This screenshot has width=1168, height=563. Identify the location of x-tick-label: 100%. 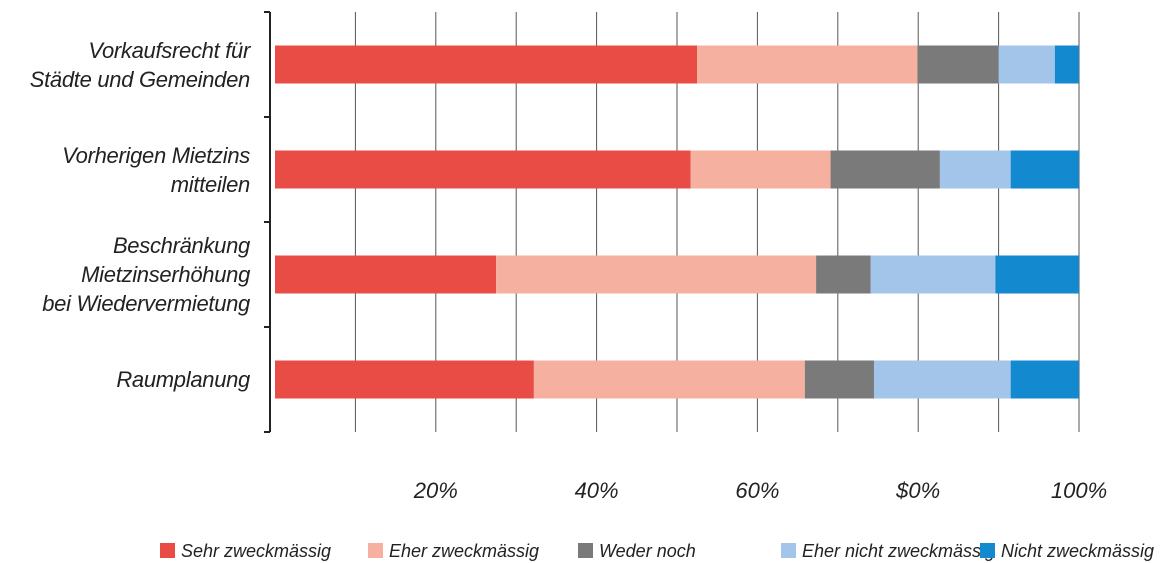
(1079, 490).